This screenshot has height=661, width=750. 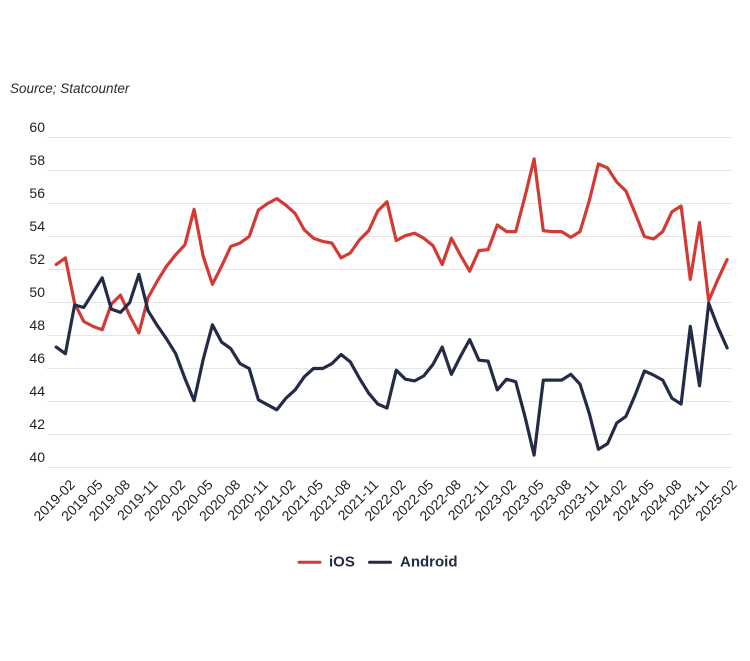 I want to click on svg-text: 44, so click(x=37, y=391).